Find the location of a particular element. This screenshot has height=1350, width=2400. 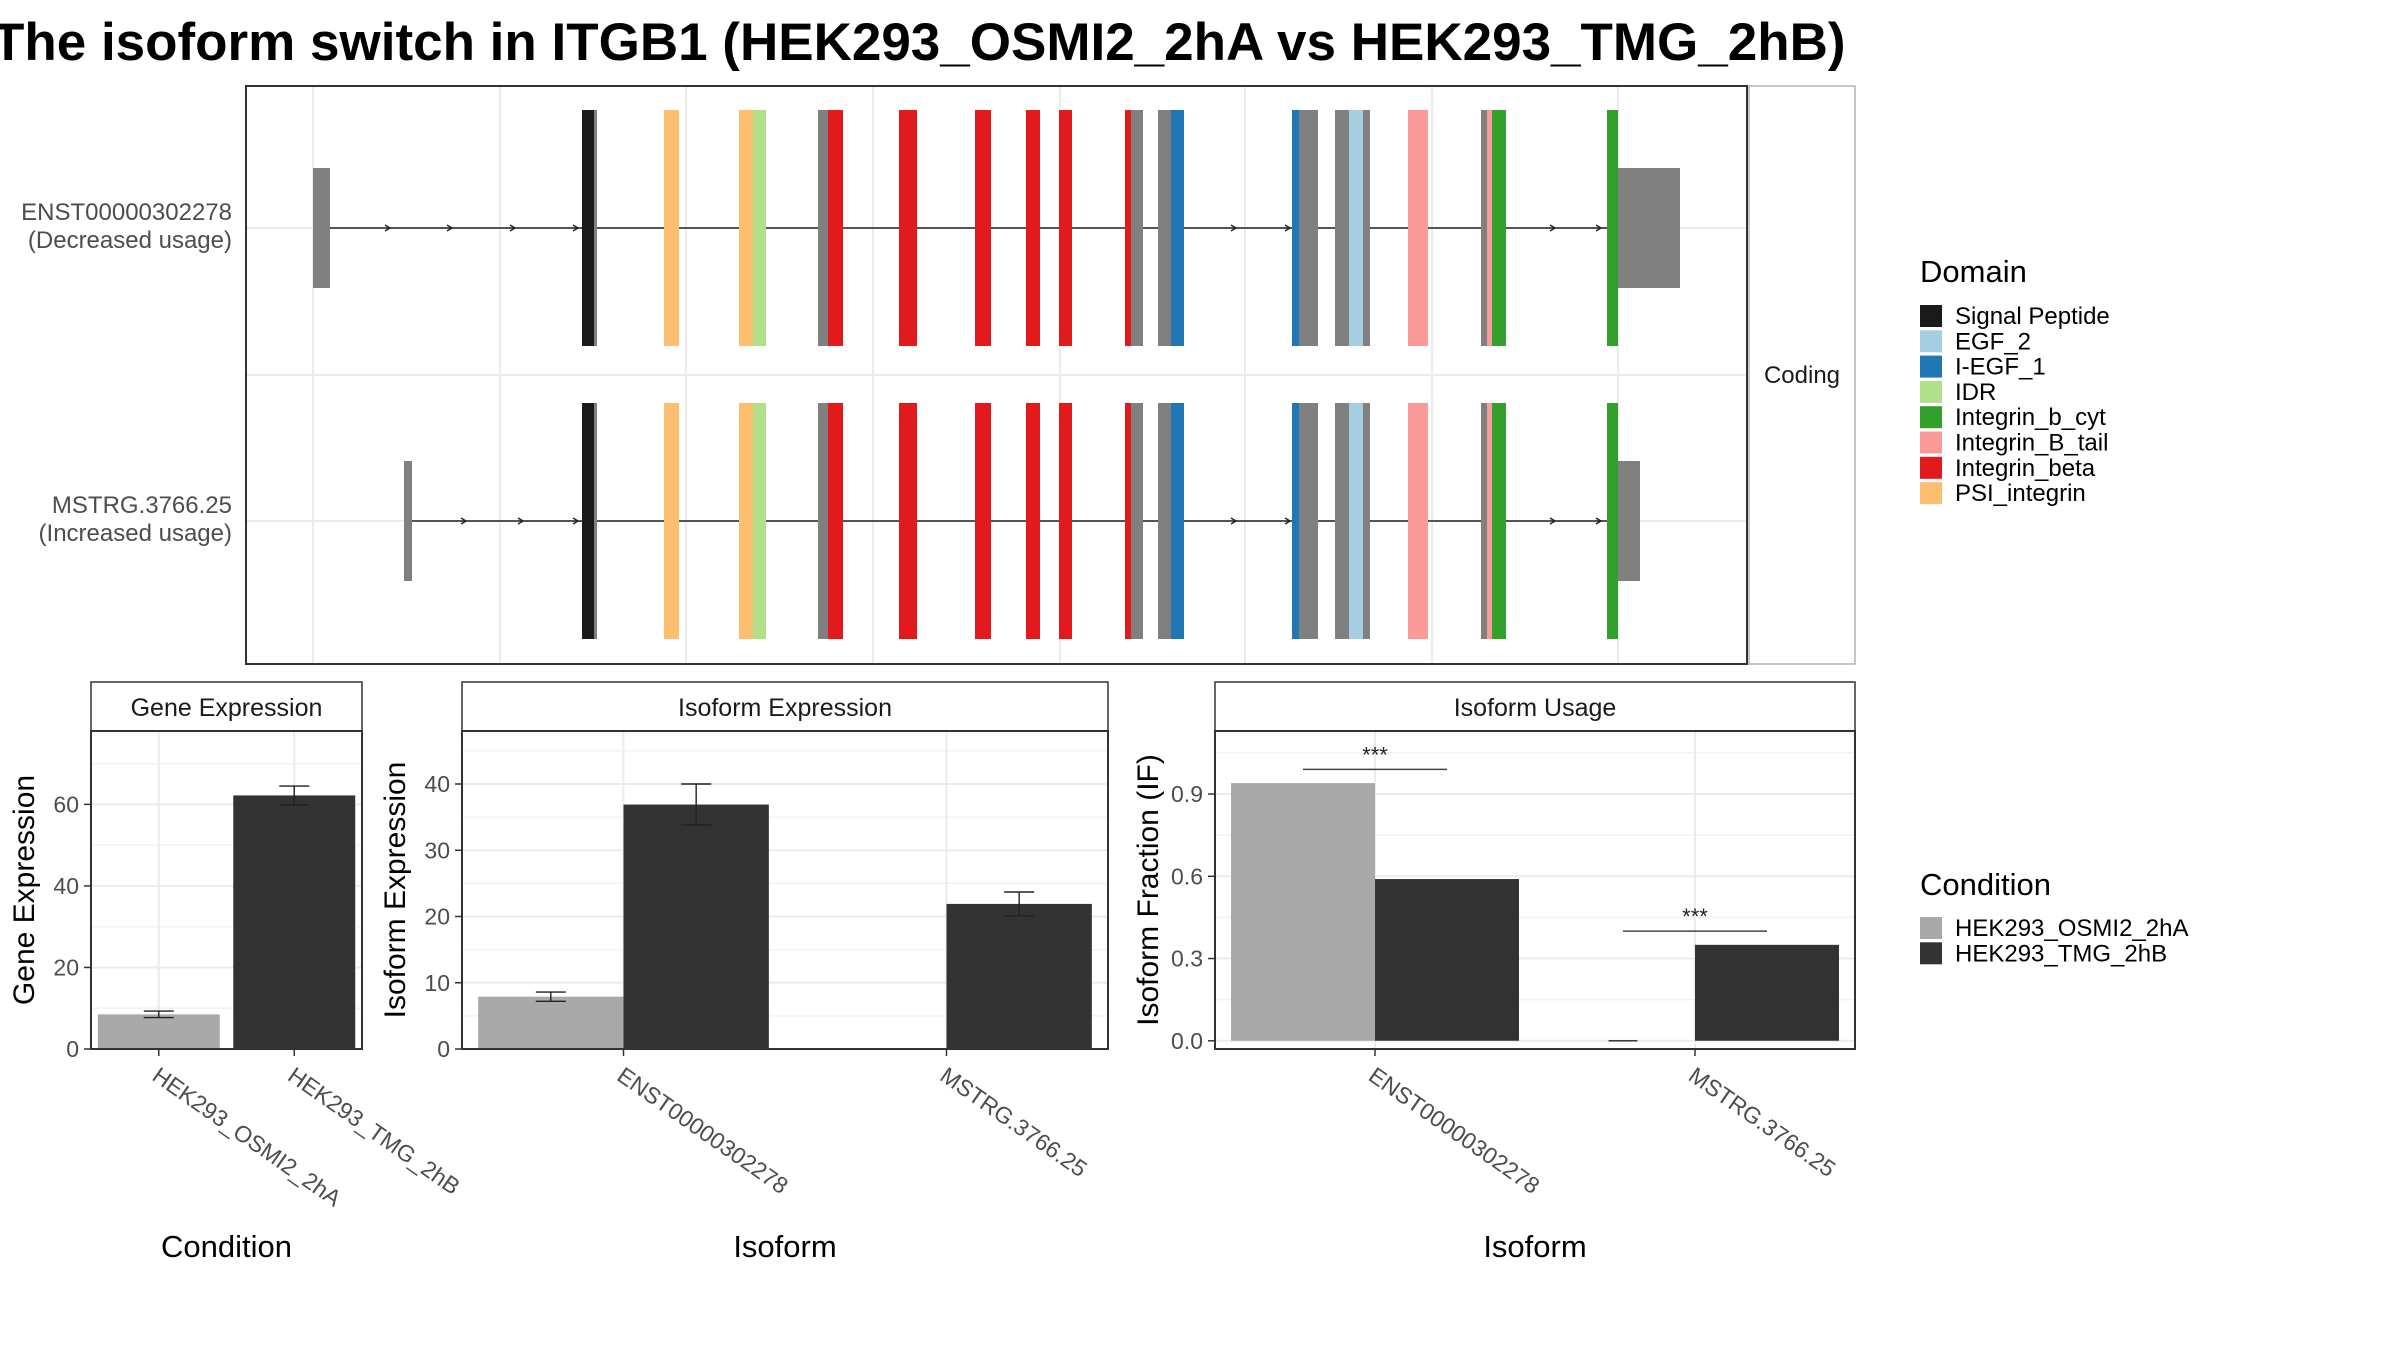

y-tick-label: 60 is located at coordinates (66, 804).